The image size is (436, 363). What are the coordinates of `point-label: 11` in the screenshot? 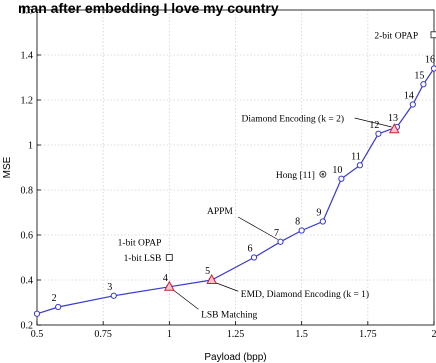 It's located at (356, 156).